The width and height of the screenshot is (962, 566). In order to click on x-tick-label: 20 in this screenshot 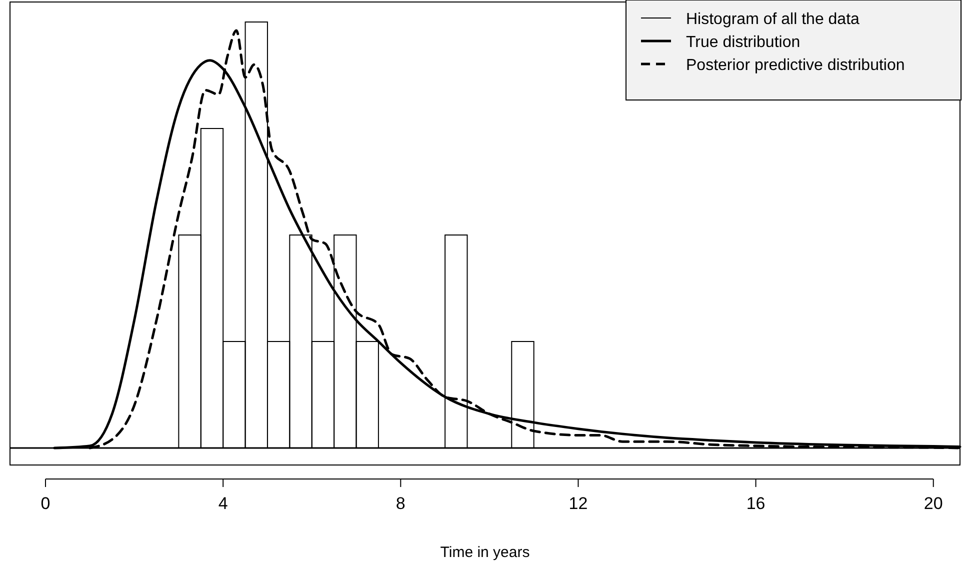, I will do `click(933, 503)`.